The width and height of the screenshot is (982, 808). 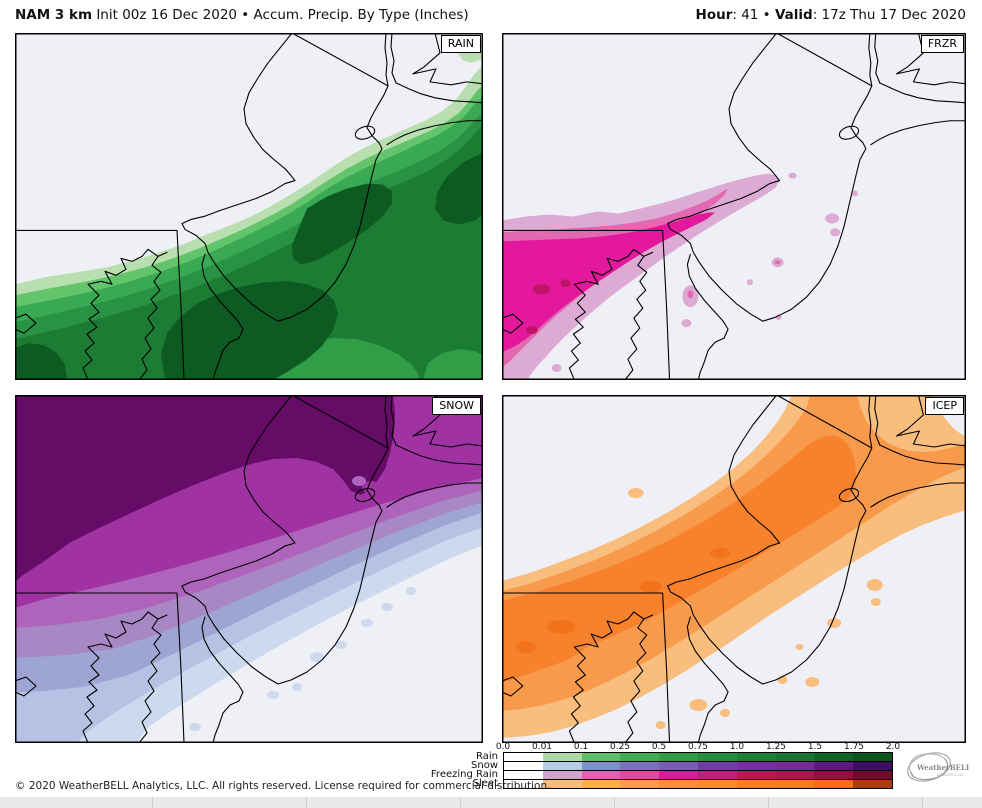 I want to click on legend-row-sleet: Sleet, so click(x=683, y=784).